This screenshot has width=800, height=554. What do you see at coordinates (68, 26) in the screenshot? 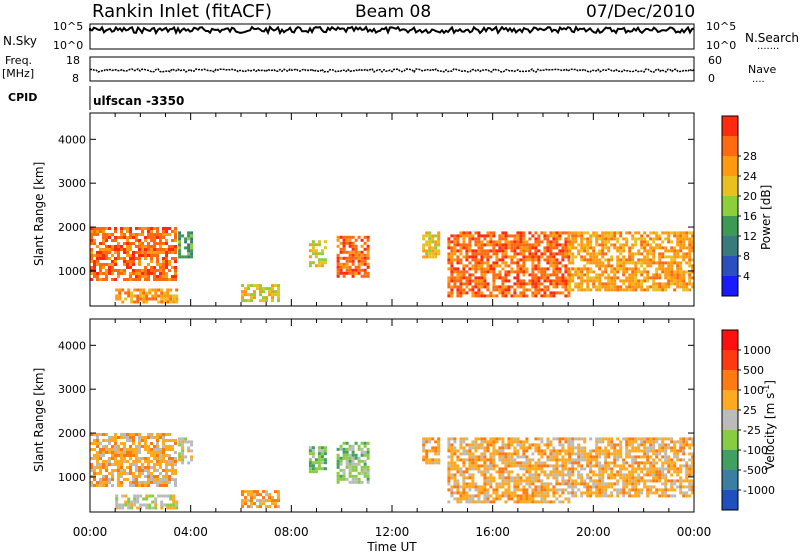
I see `noise-left-tick-top: 10^5` at bounding box center [68, 26].